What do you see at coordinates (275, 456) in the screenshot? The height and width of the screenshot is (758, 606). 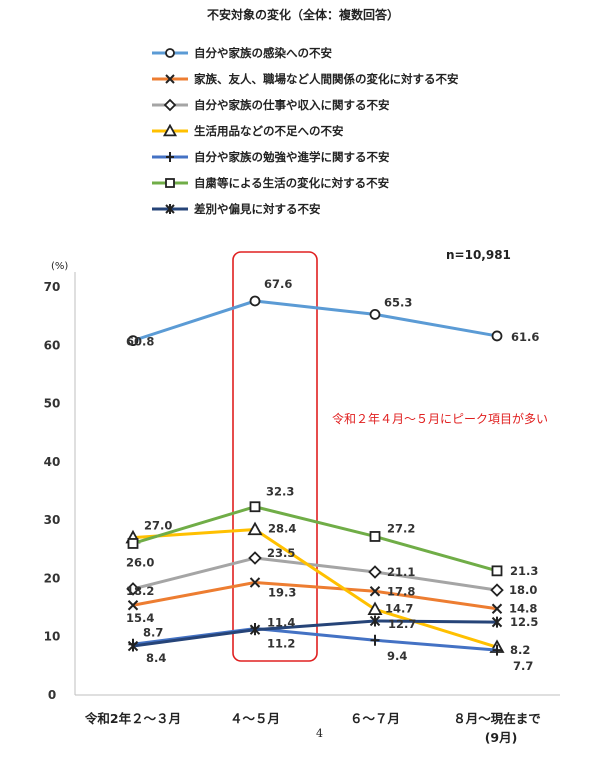 I see `peak-highlight-box` at bounding box center [275, 456].